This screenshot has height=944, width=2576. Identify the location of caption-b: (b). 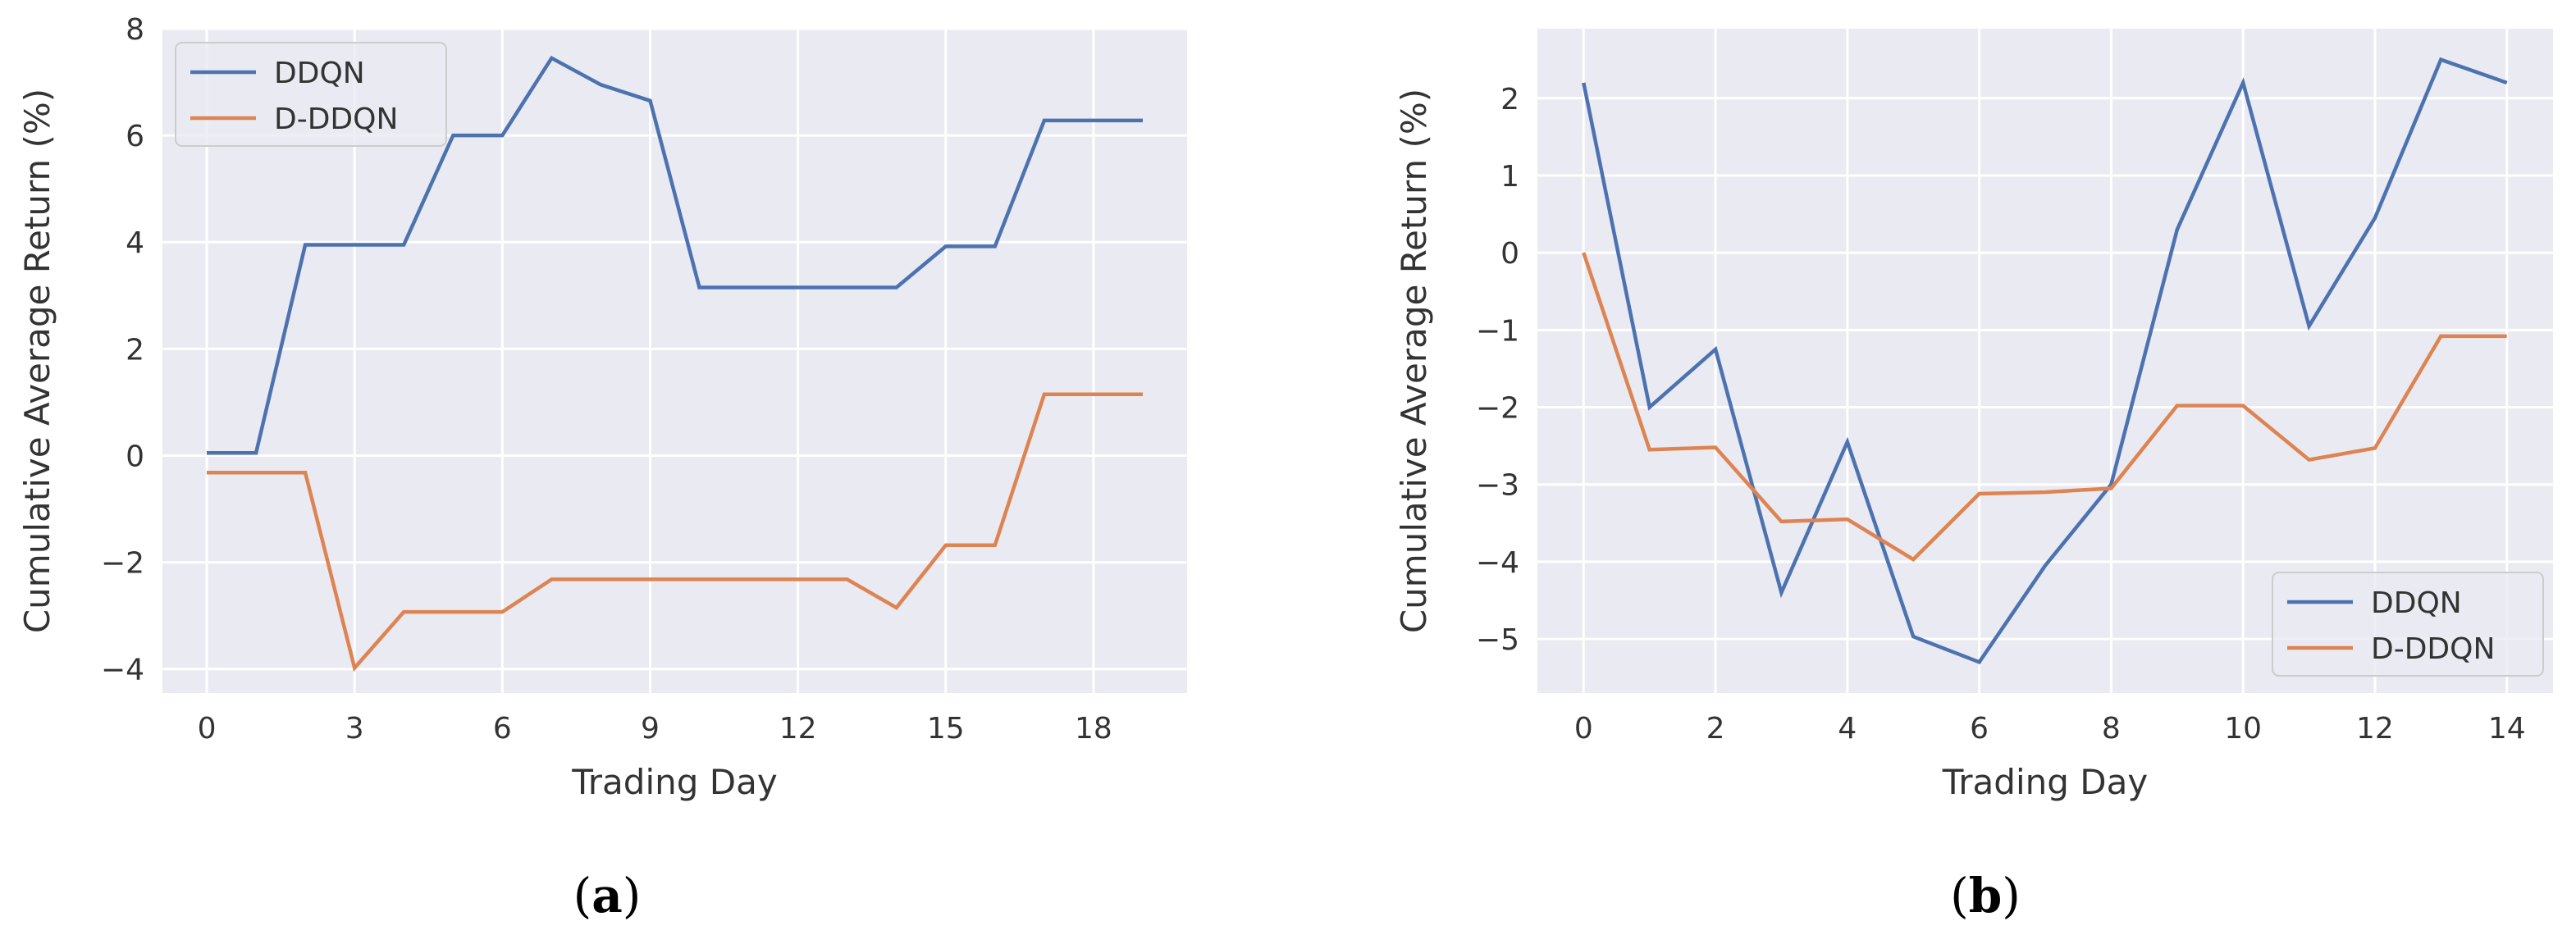
(1985, 896).